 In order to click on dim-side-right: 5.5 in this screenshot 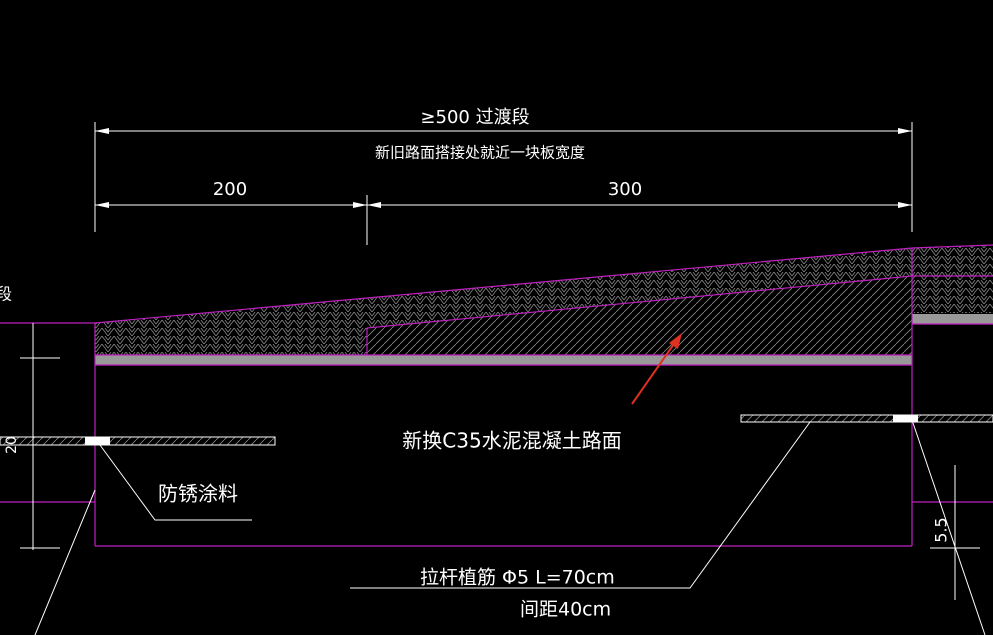, I will do `click(941, 529)`.